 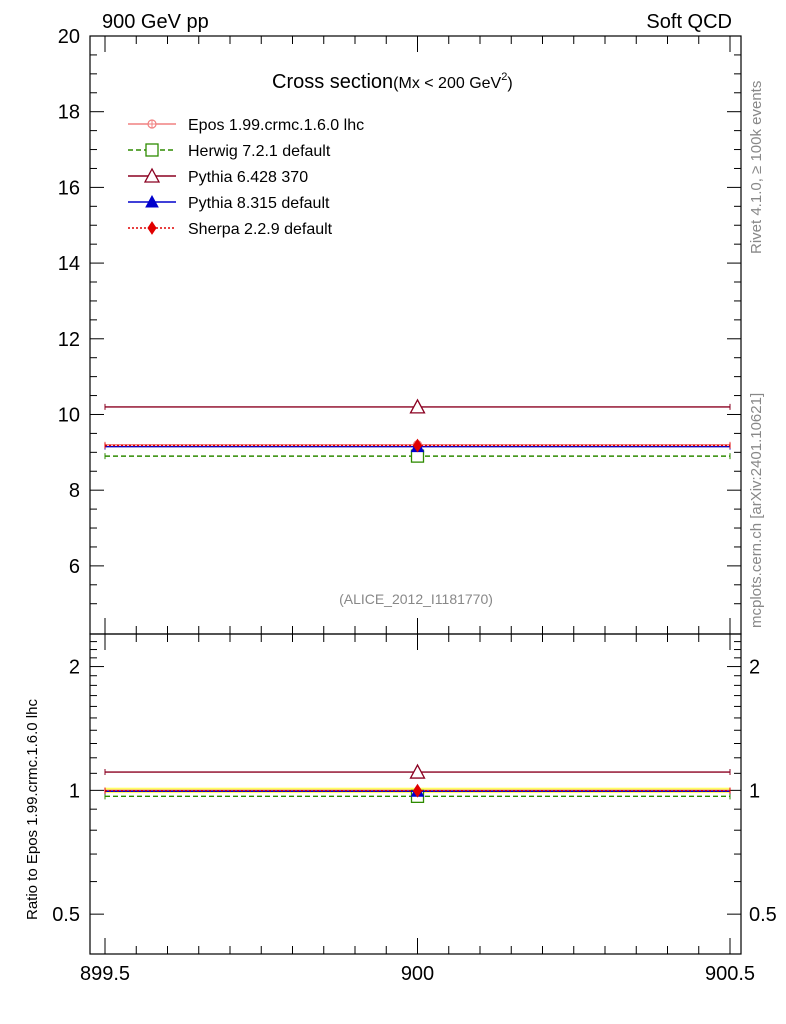 What do you see at coordinates (417, 430) in the screenshot?
I see `main-series-group` at bounding box center [417, 430].